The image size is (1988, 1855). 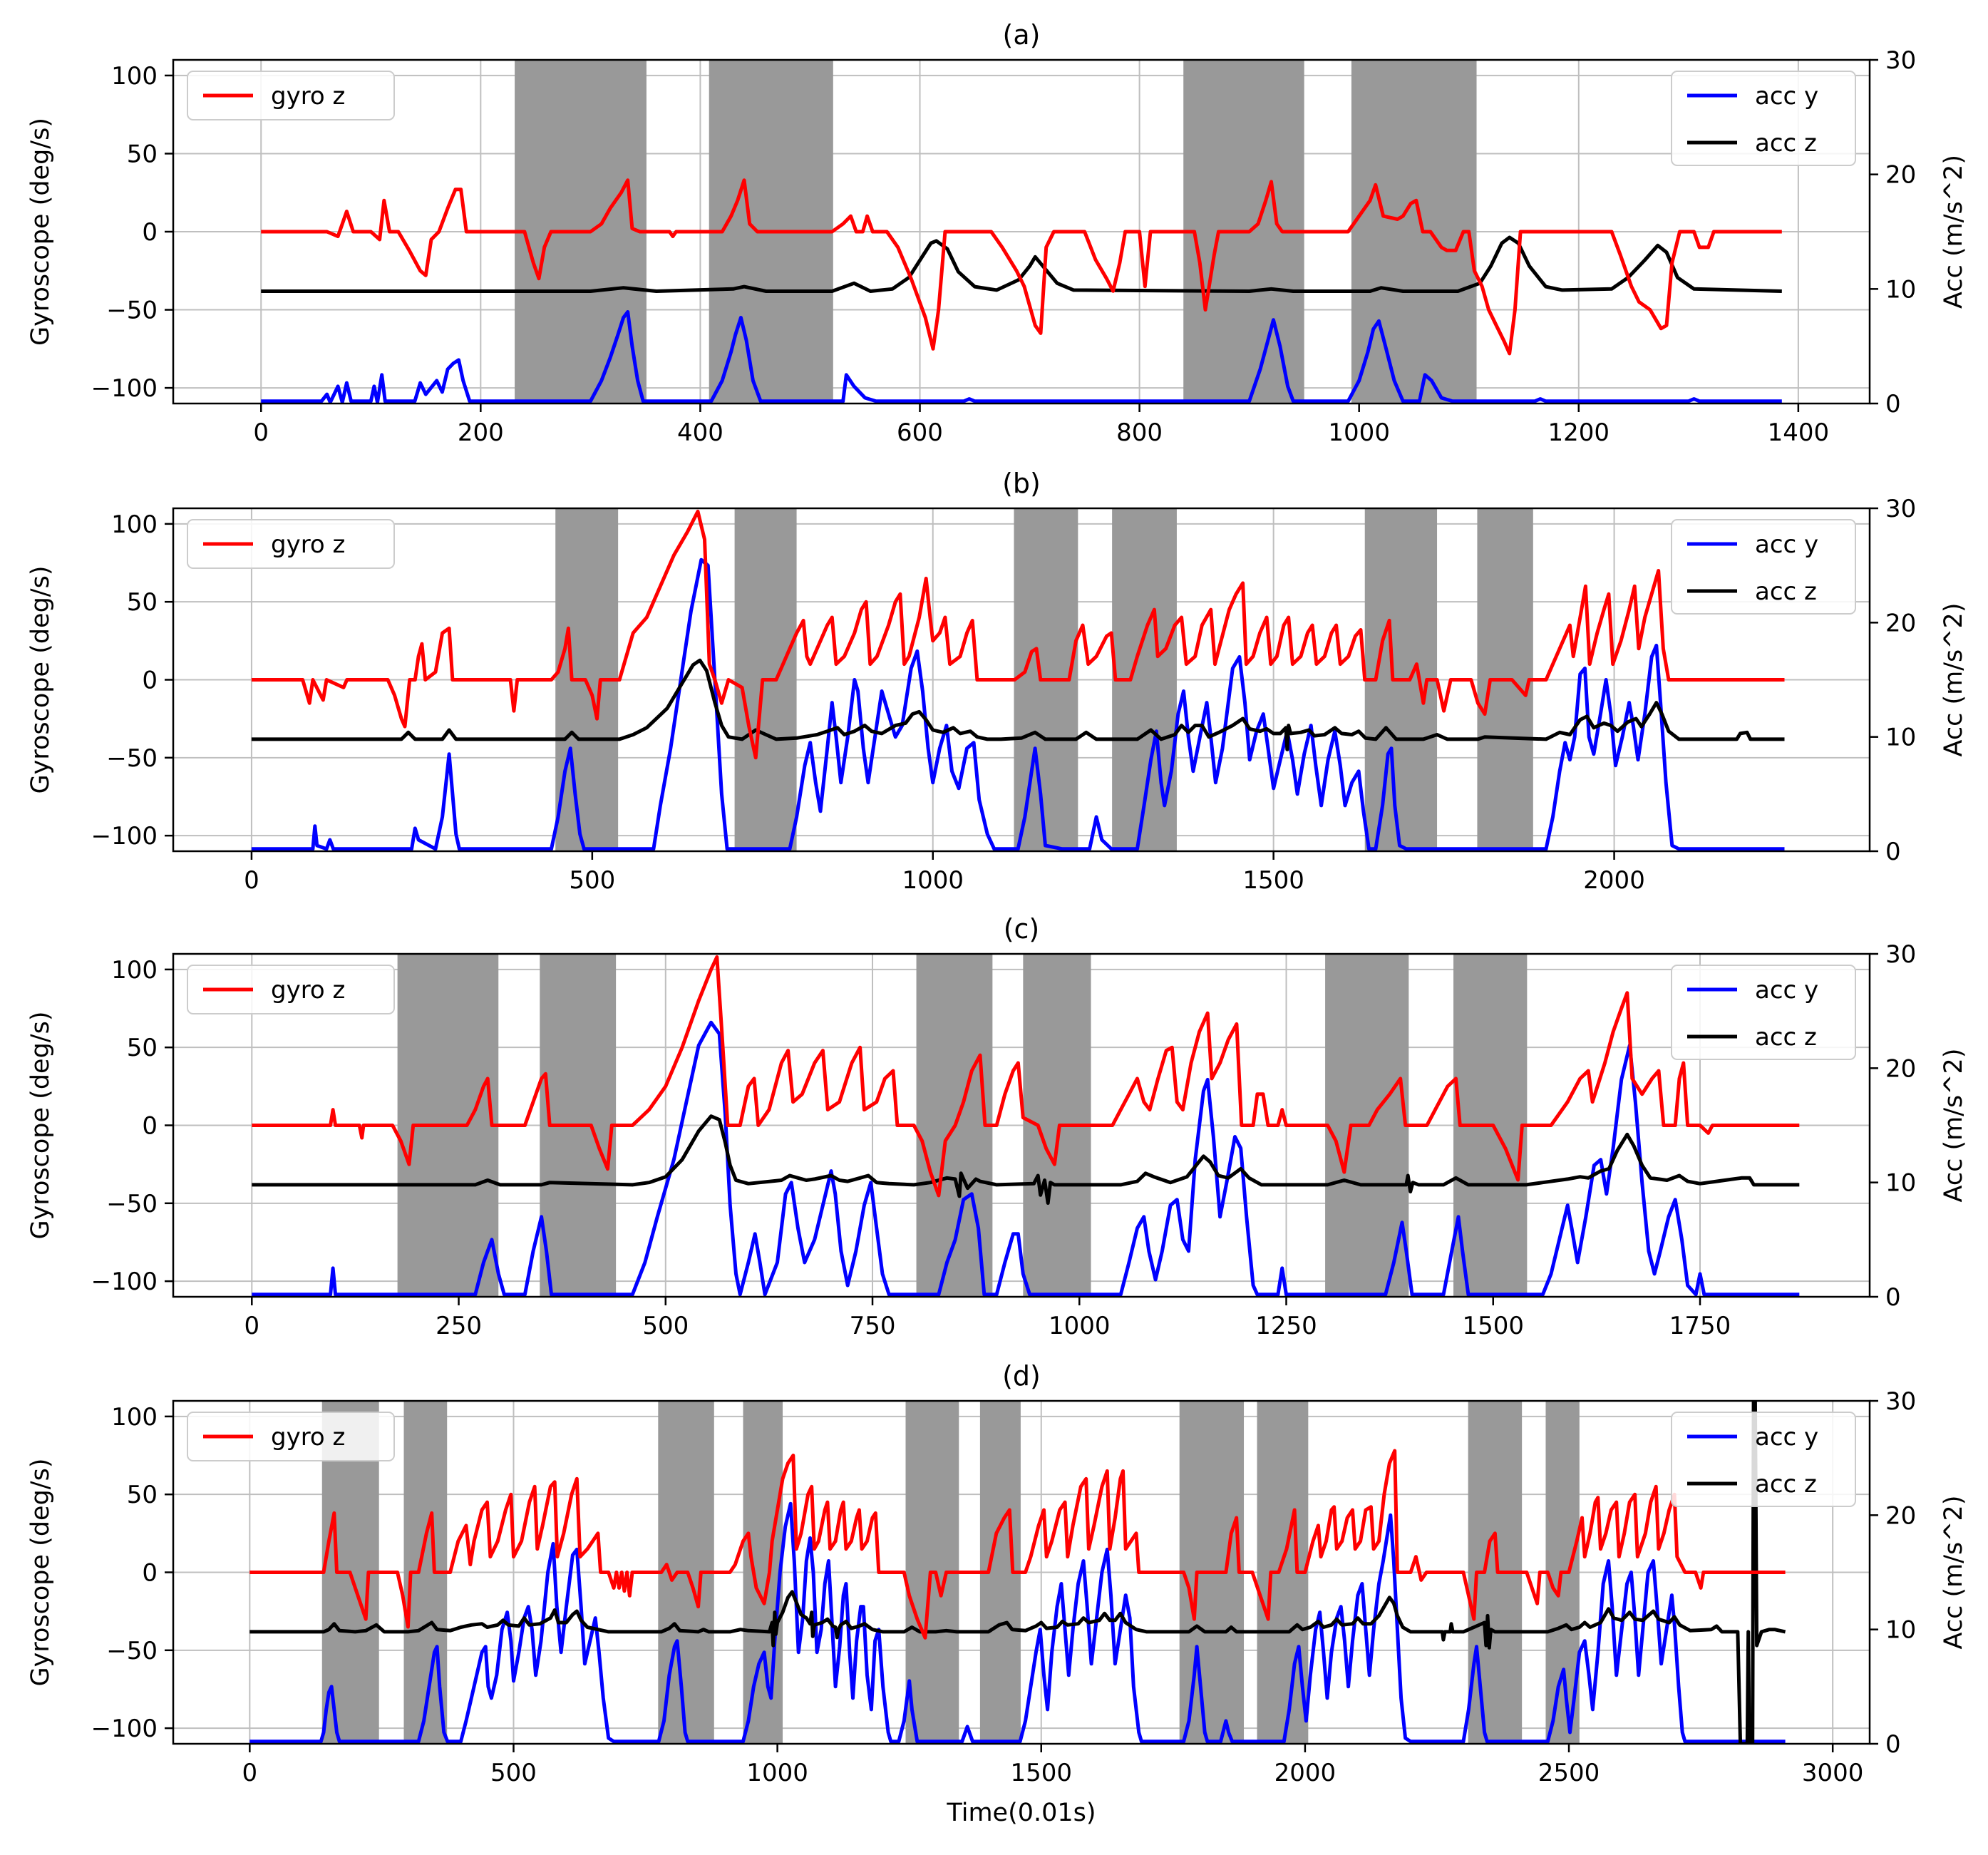 I want to click on x-axis-label: Time(0.01s), so click(x=1021, y=1813).